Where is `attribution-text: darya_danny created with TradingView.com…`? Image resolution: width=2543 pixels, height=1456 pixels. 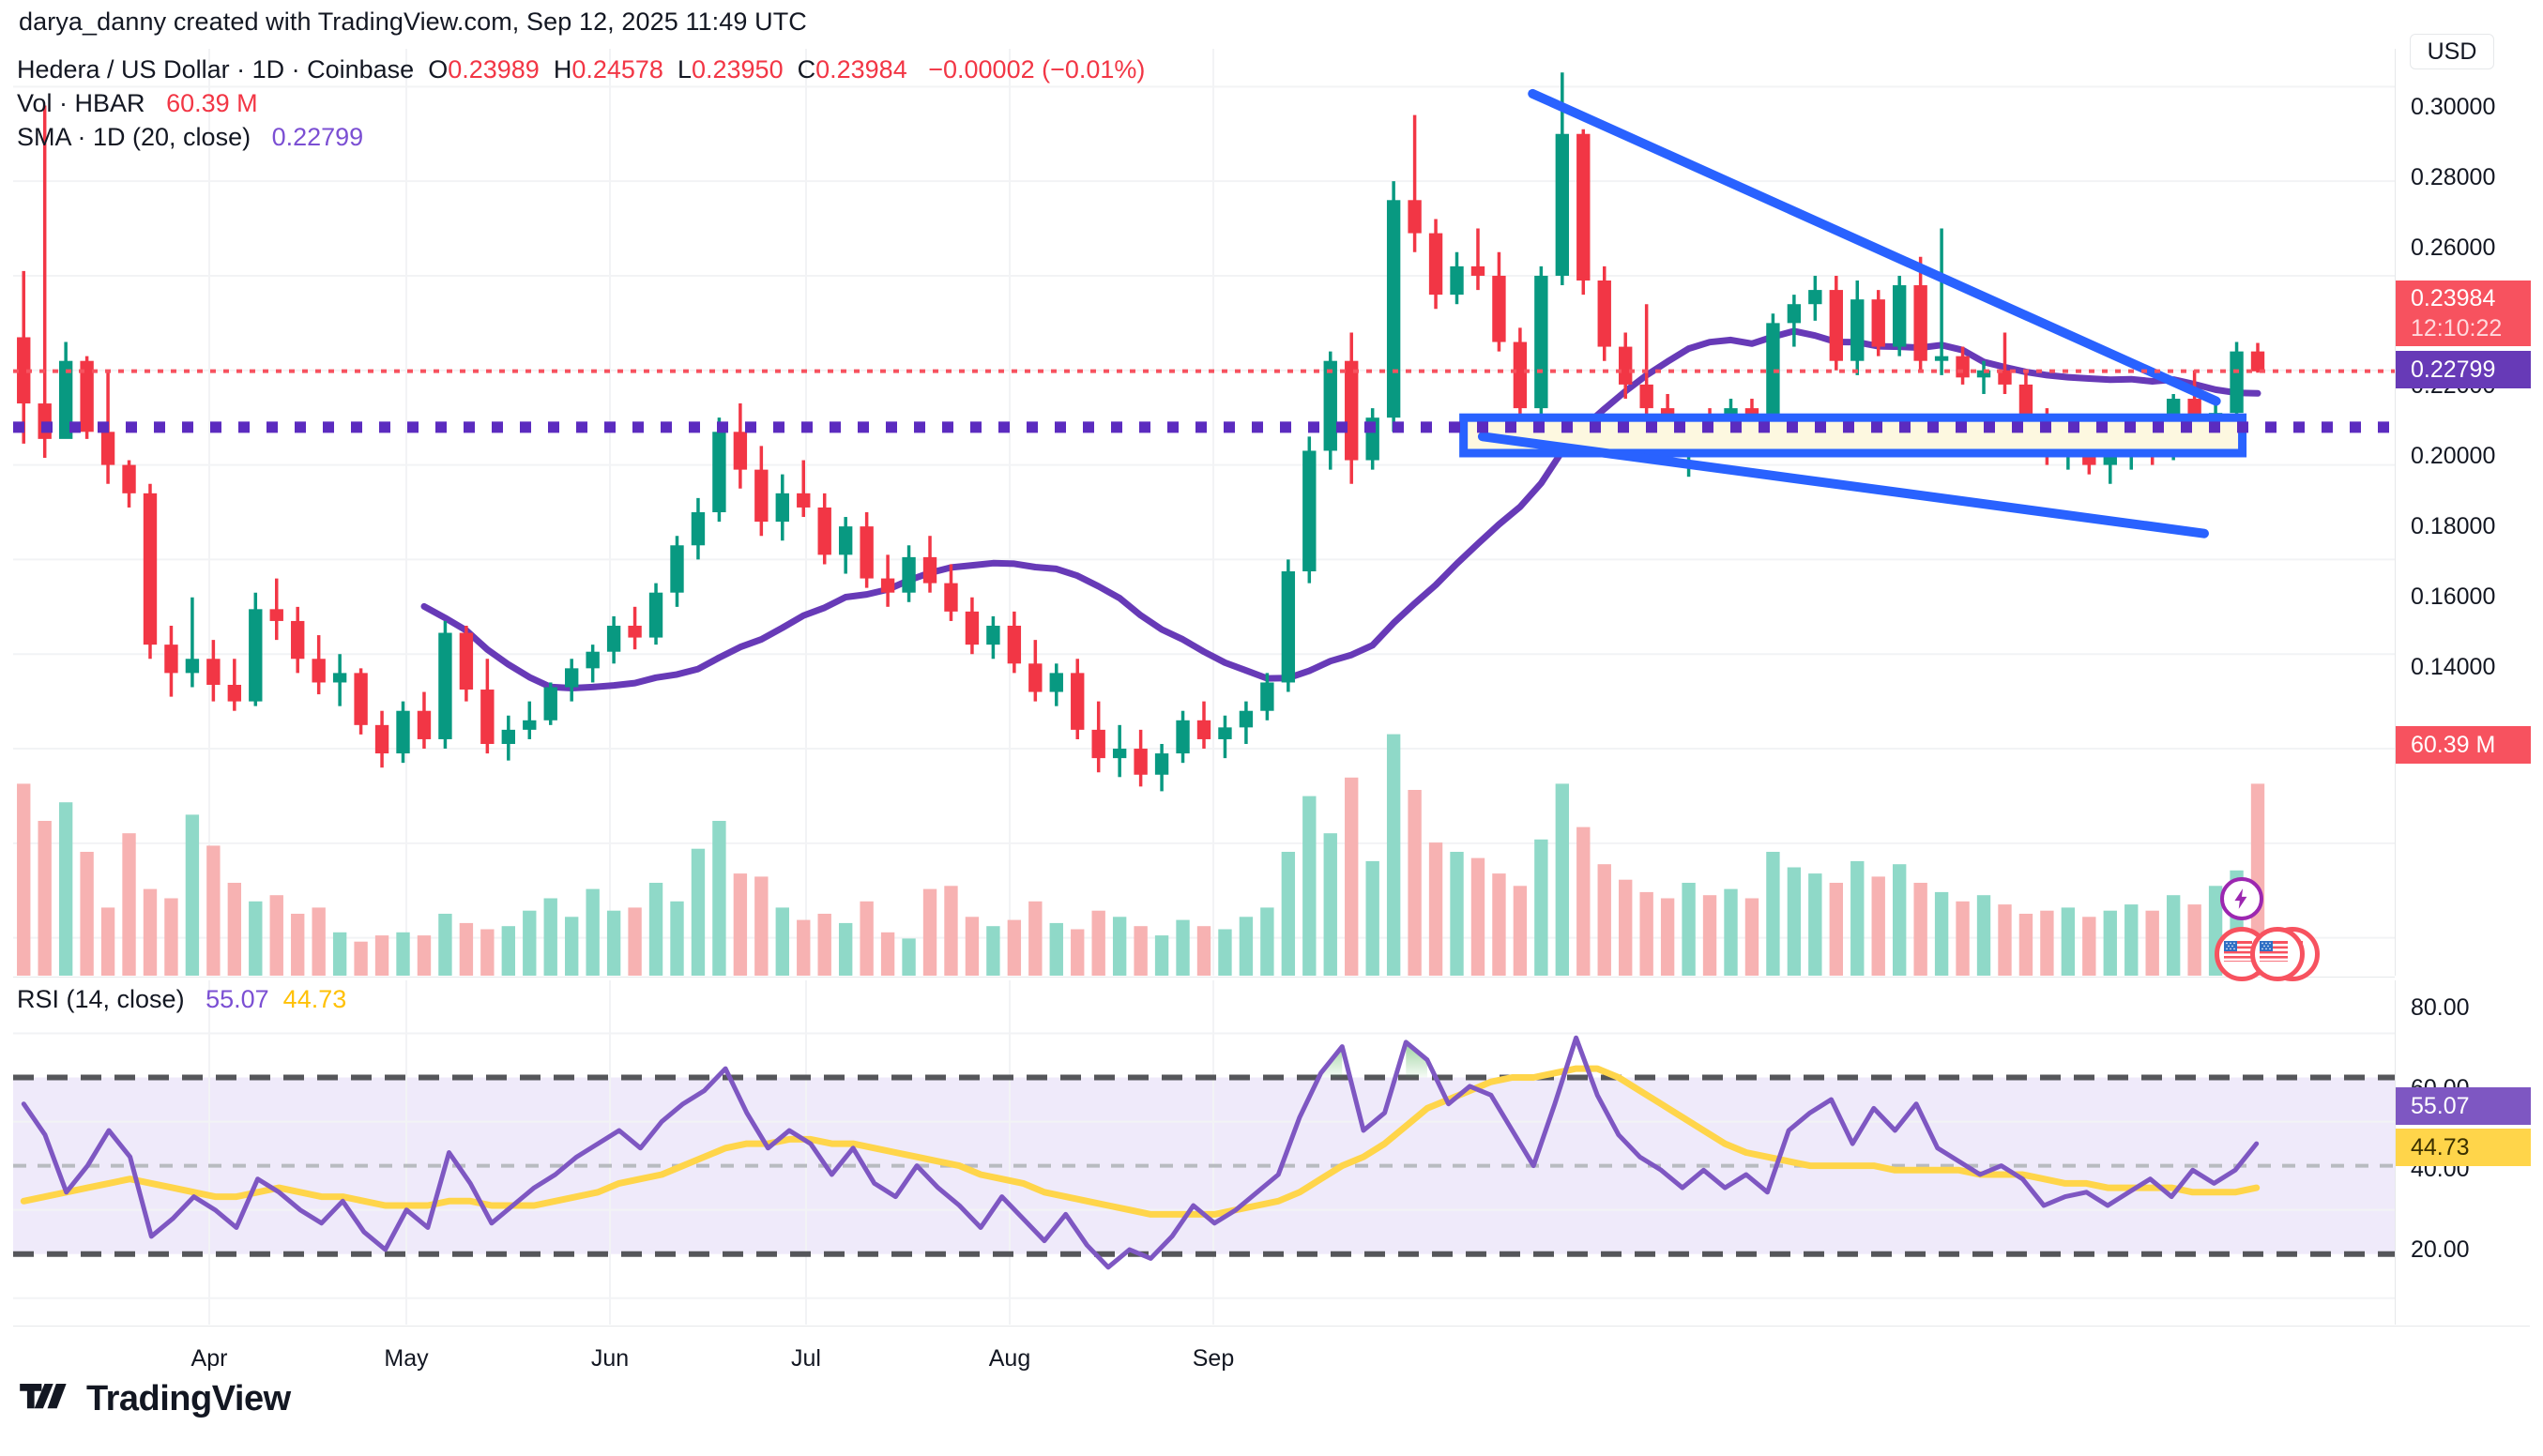 attribution-text: darya_danny created with TradingView.com… is located at coordinates (413, 22).